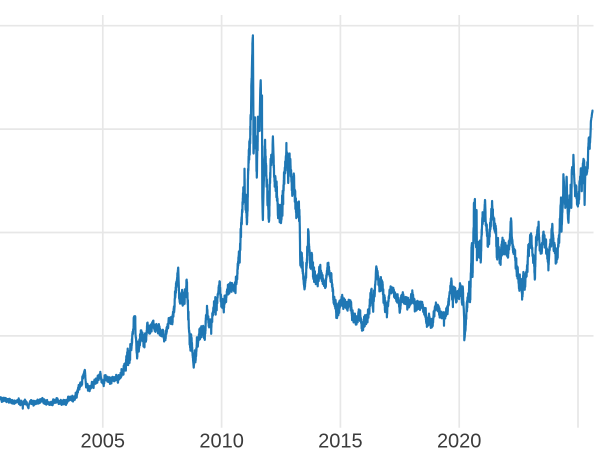 This screenshot has width=600, height=450. I want to click on svg-text: 2010, so click(221, 440).